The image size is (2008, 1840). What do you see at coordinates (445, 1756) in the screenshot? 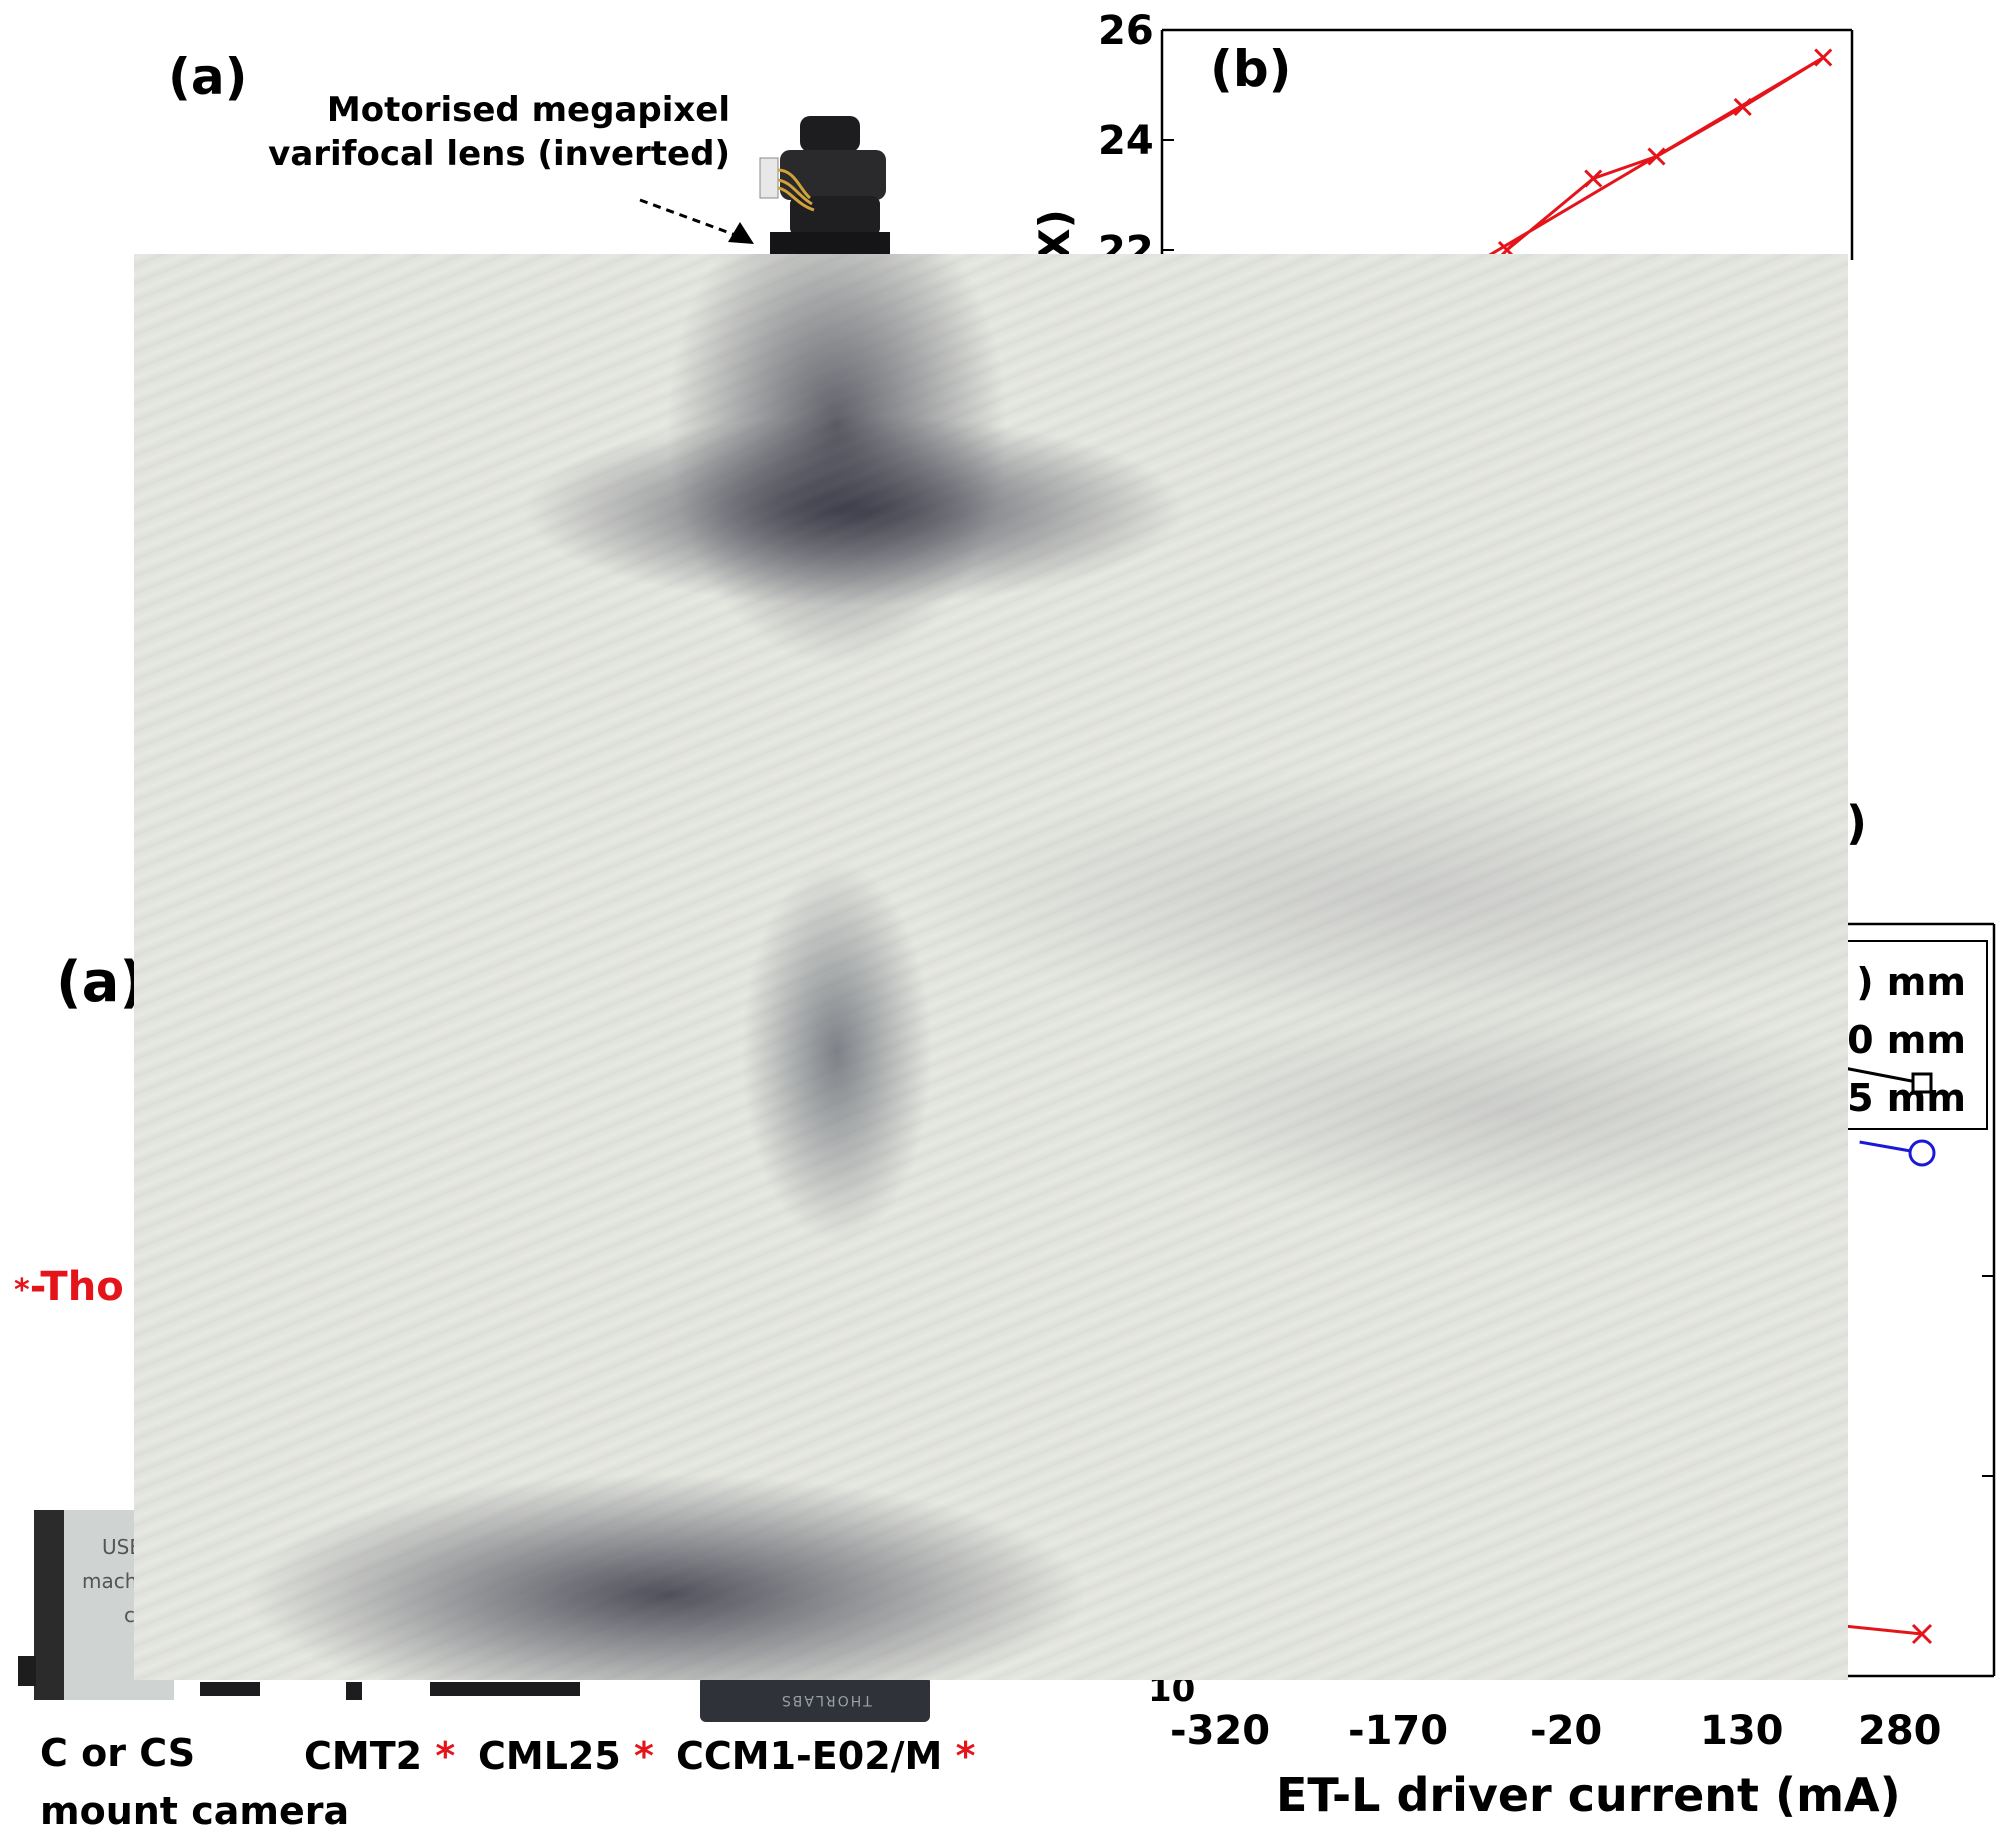
I see `part-cmt2-star: *` at bounding box center [445, 1756].